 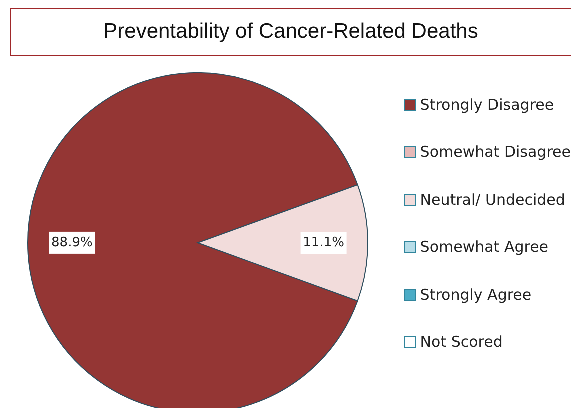 What do you see at coordinates (72, 242) in the screenshot?
I see `data-label: 88.9%` at bounding box center [72, 242].